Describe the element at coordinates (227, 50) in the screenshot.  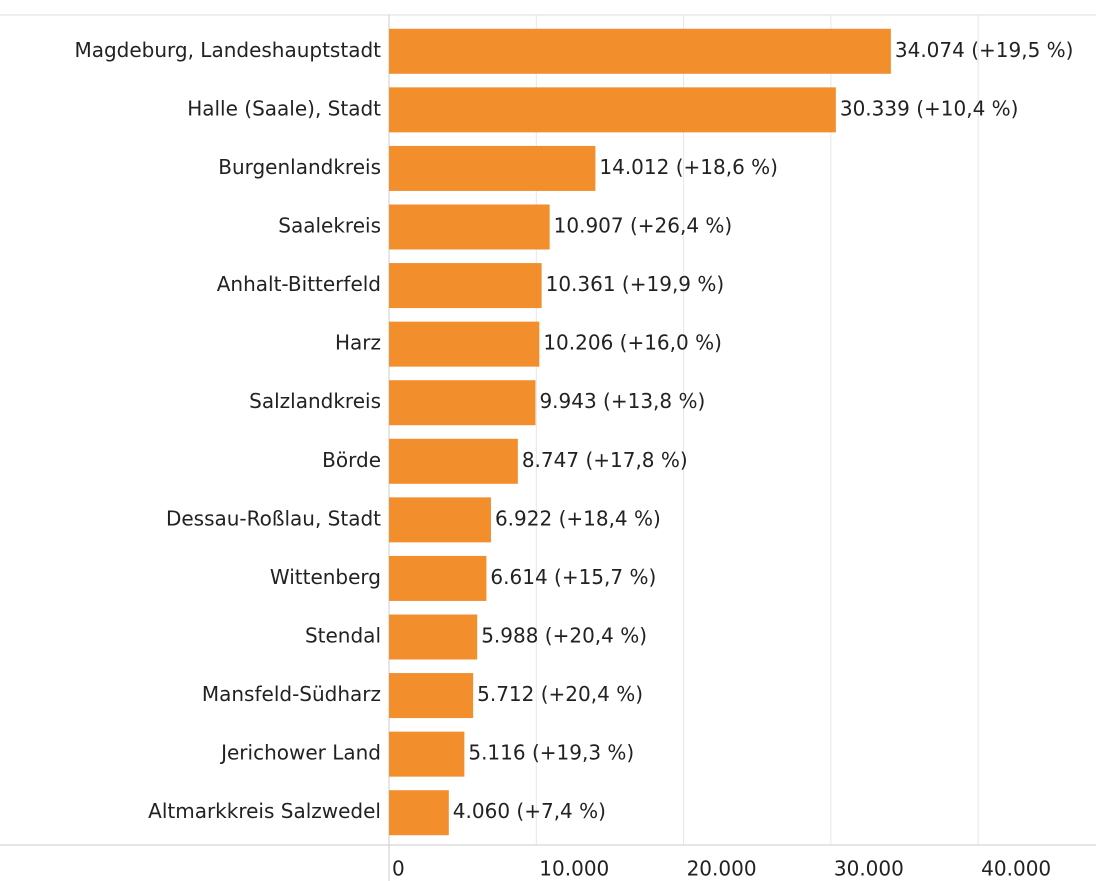
I see `y-tick-label: Magdeburg, Landeshauptstadt` at that location.